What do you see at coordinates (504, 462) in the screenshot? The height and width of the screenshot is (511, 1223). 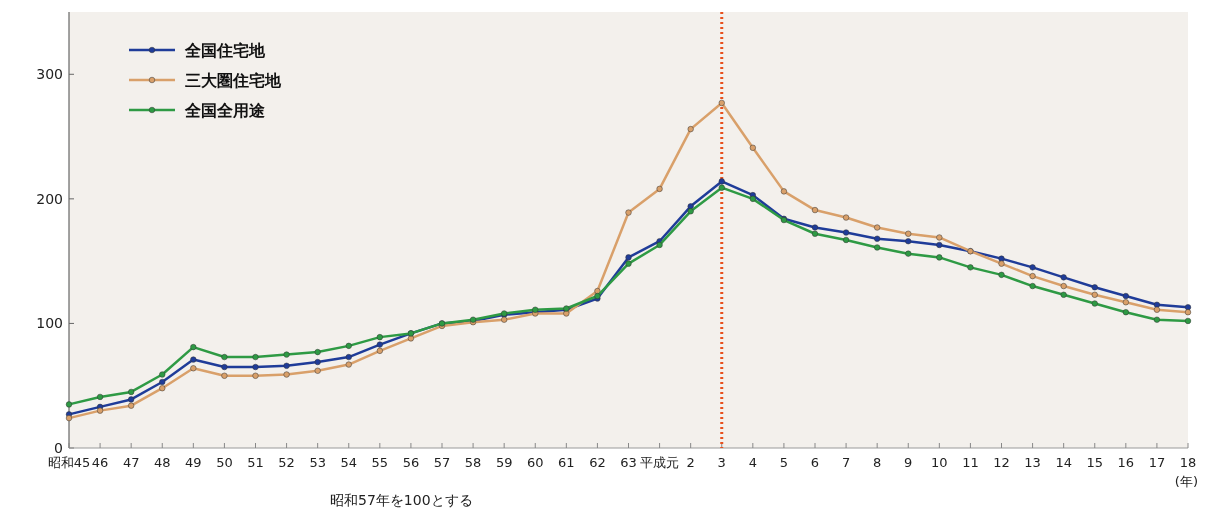 I see `x-tick-label: 59` at bounding box center [504, 462].